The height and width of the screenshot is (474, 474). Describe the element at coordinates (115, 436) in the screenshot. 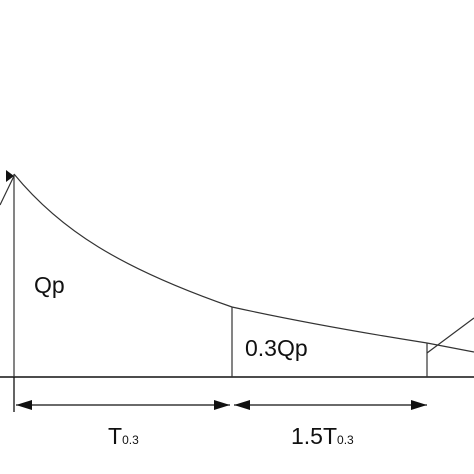

I see `interval1-label-main: T` at that location.